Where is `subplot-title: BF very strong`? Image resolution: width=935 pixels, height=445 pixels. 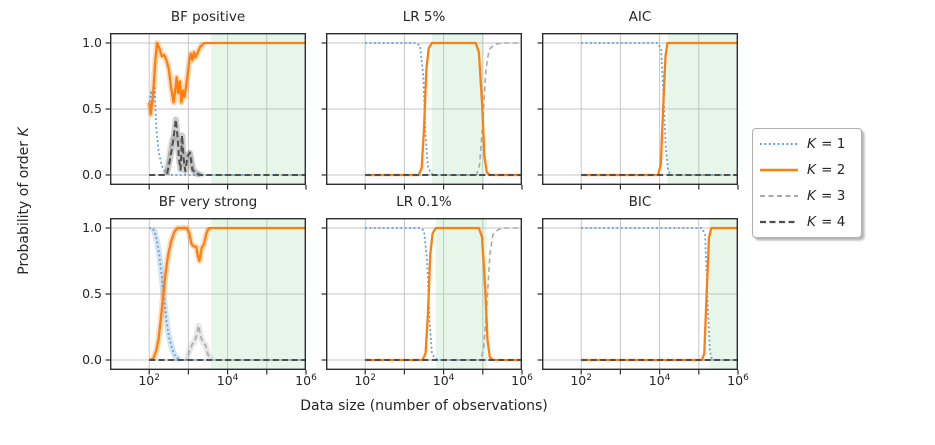
subplot-title: BF very strong is located at coordinates (208, 202).